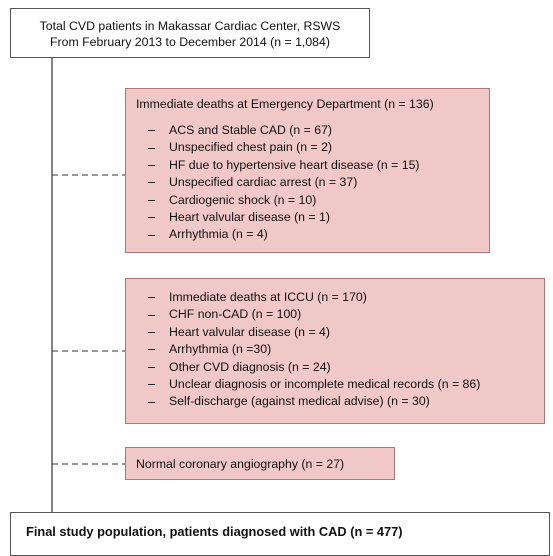 The image size is (553, 556). Describe the element at coordinates (340, 314) in the screenshot. I see `list-item: CHF non-CAD (n = 100)` at that location.